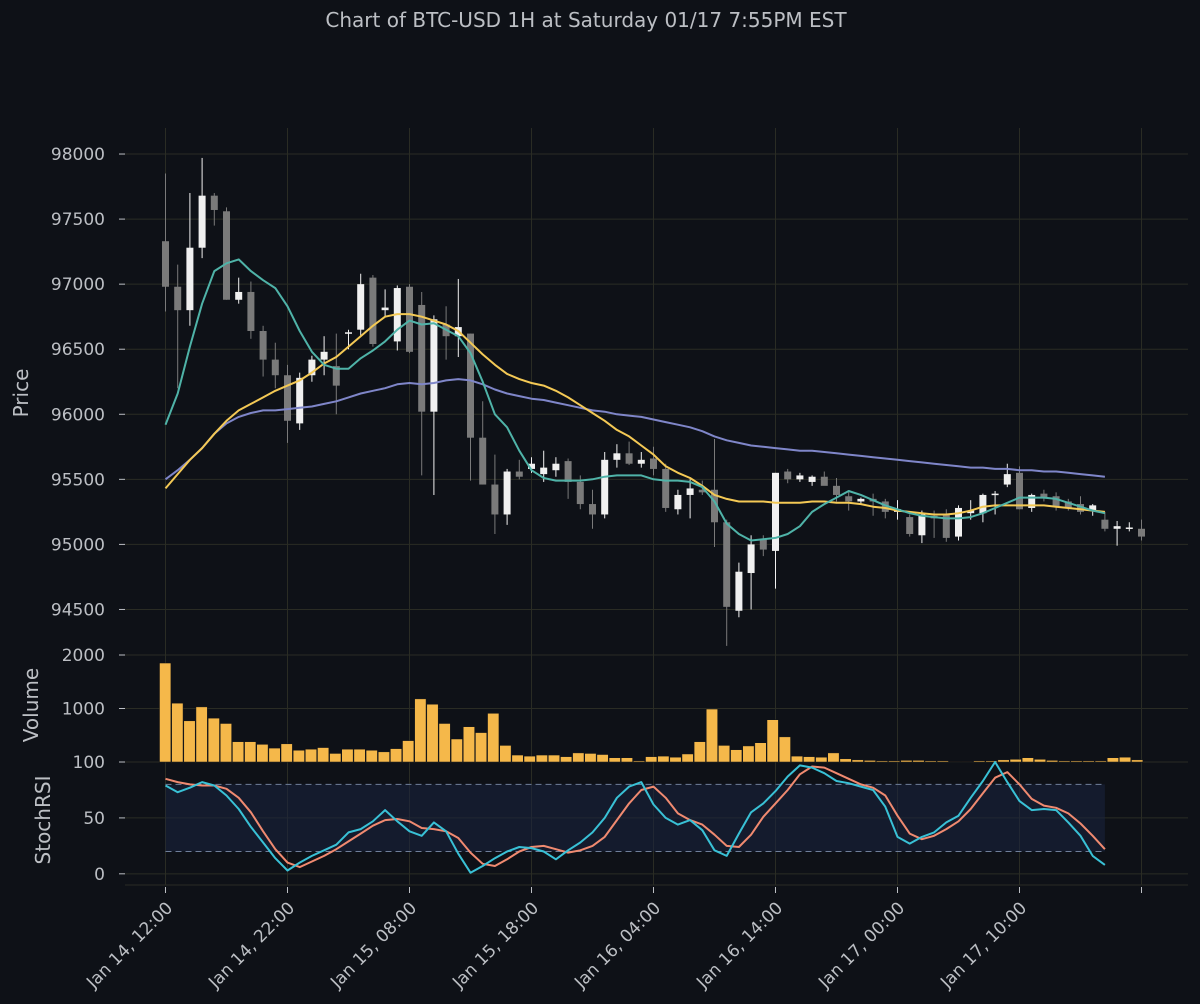  Describe the element at coordinates (94, 819) in the screenshot. I see `stoch-y-tick-label: 50` at that location.